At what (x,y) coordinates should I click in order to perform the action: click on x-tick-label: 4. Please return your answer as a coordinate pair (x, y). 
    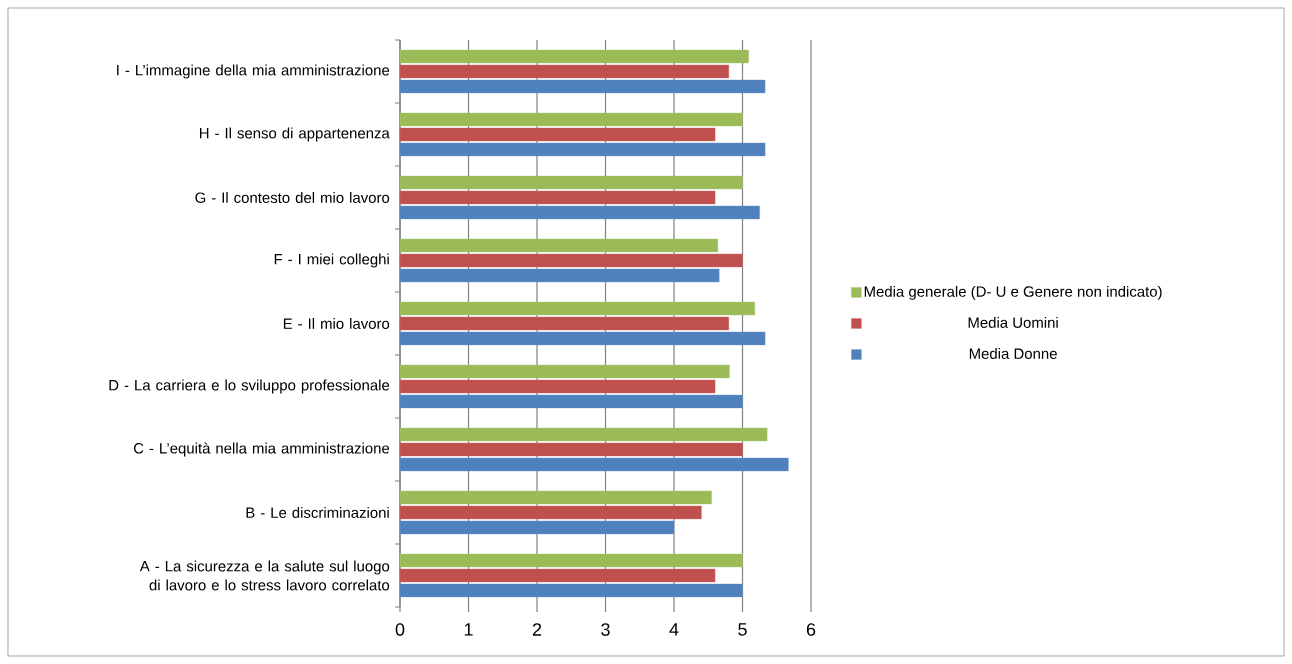
    Looking at the image, I should click on (674, 629).